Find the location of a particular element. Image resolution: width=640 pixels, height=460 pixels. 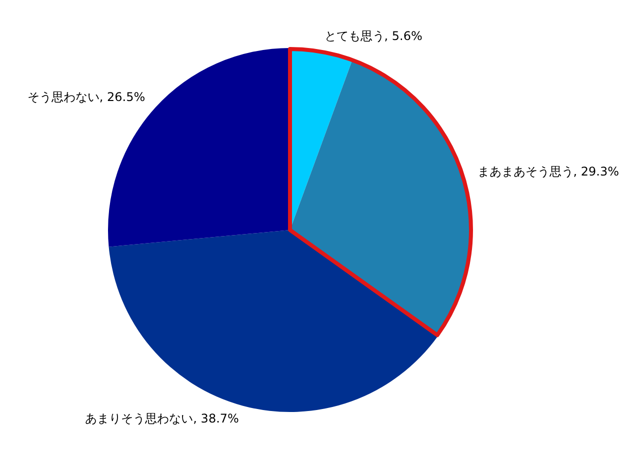

slice-label: そう思わない, 26.5% is located at coordinates (86, 97).